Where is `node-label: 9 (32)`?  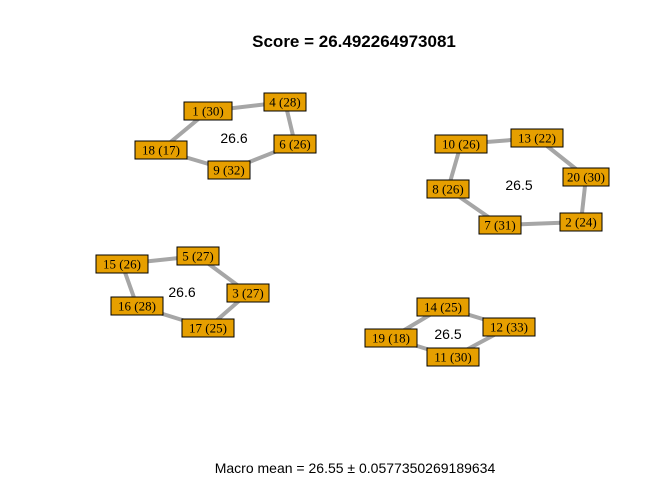 node-label: 9 (32) is located at coordinates (228, 170).